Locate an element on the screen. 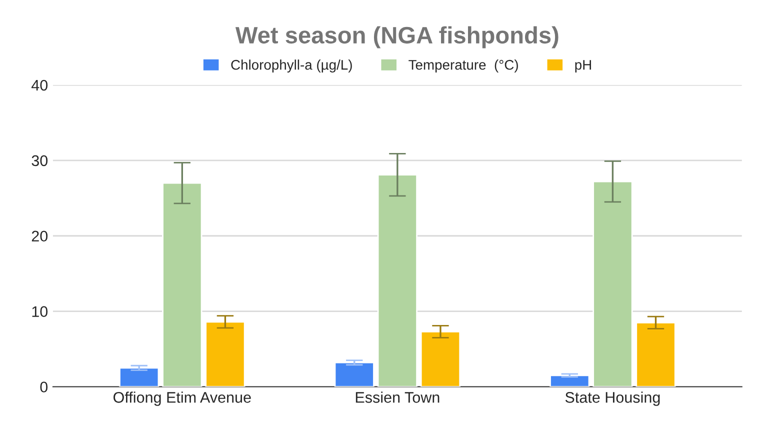 This screenshot has height=425, width=757. x-tick-label: State Housing is located at coordinates (612, 399).